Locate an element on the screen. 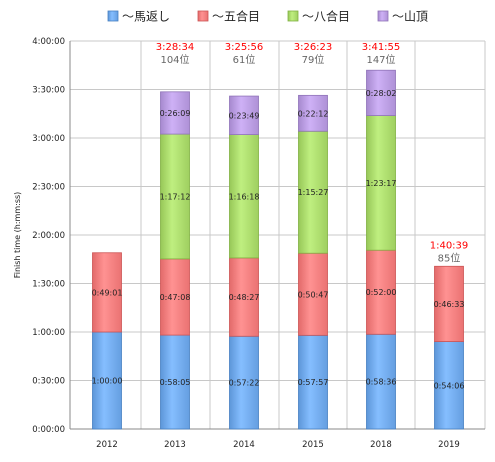 The height and width of the screenshot is (462, 495). segment-label: 0:22:12 is located at coordinates (313, 113).